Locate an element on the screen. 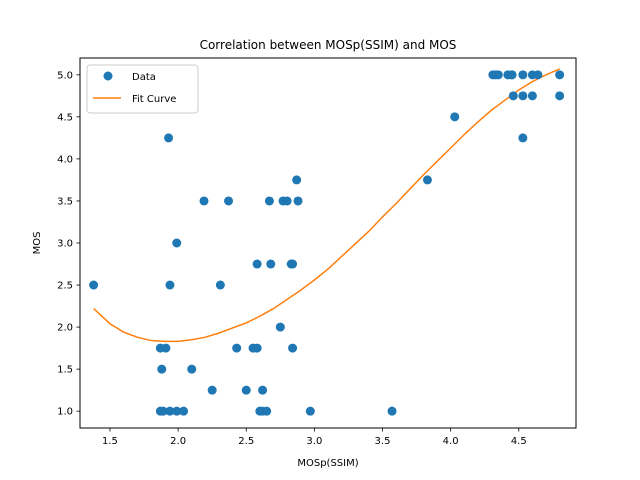 The width and height of the screenshot is (640, 480). y-tick-label: 3.5 is located at coordinates (65, 201).